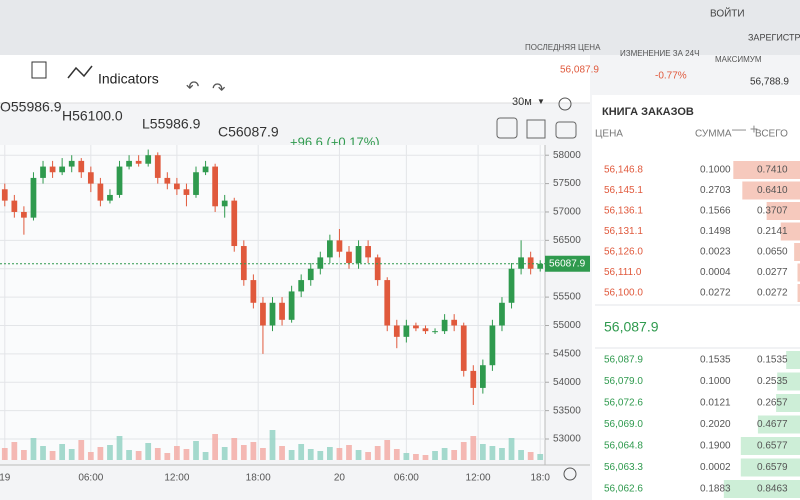  What do you see at coordinates (536, 129) in the screenshot?
I see `fullscreen-icon` at bounding box center [536, 129].